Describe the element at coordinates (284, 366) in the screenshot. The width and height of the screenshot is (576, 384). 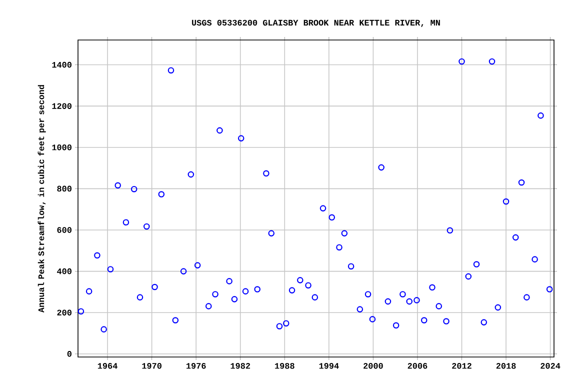
I see `x-tick-label: 1988` at that location.